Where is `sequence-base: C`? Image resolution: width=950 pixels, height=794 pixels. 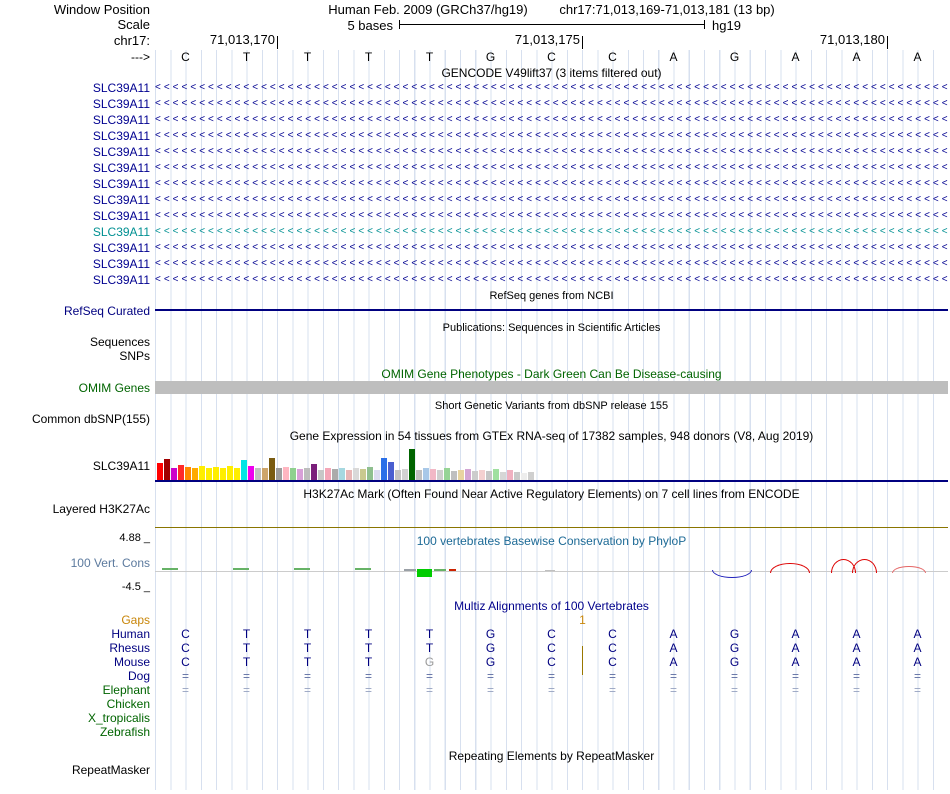
sequence-base: C is located at coordinates (185, 57).